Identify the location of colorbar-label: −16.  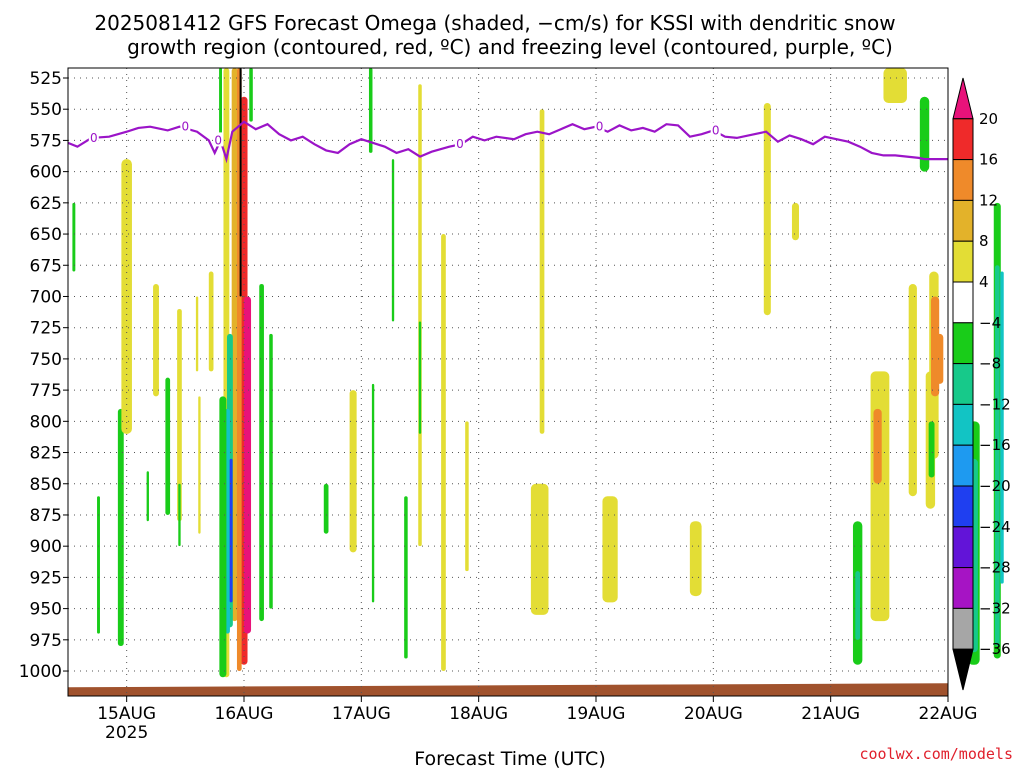
(995, 445).